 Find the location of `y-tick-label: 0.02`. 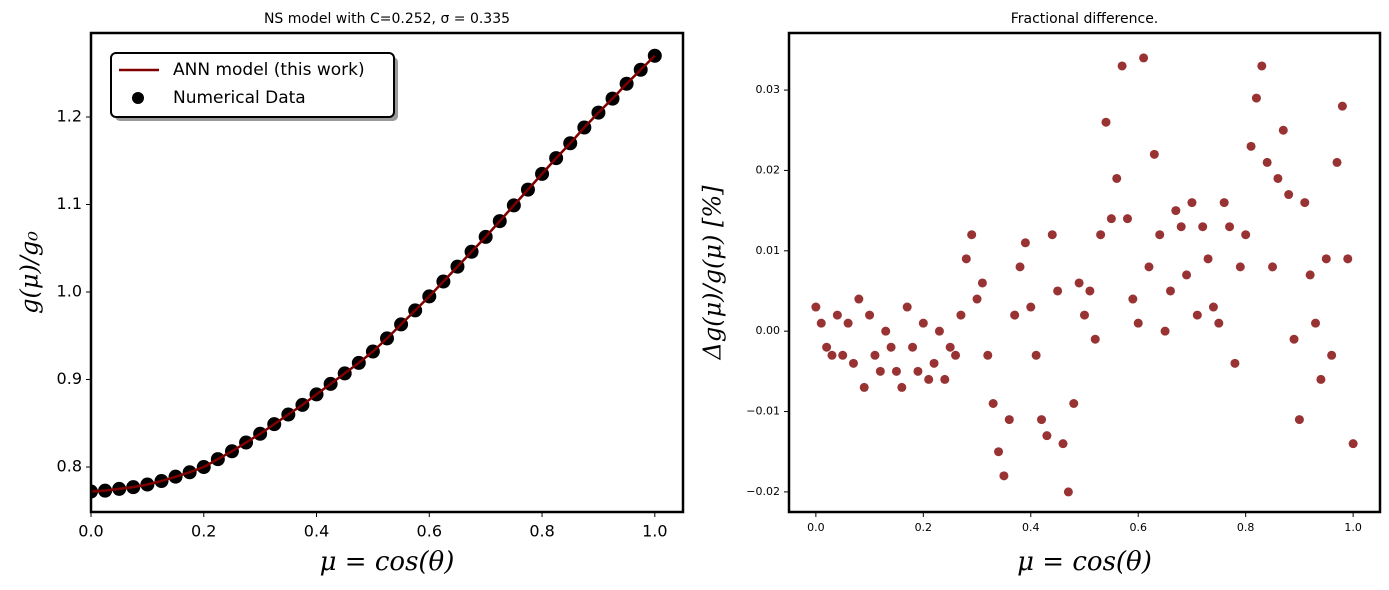

y-tick-label: 0.02 is located at coordinates (768, 169).